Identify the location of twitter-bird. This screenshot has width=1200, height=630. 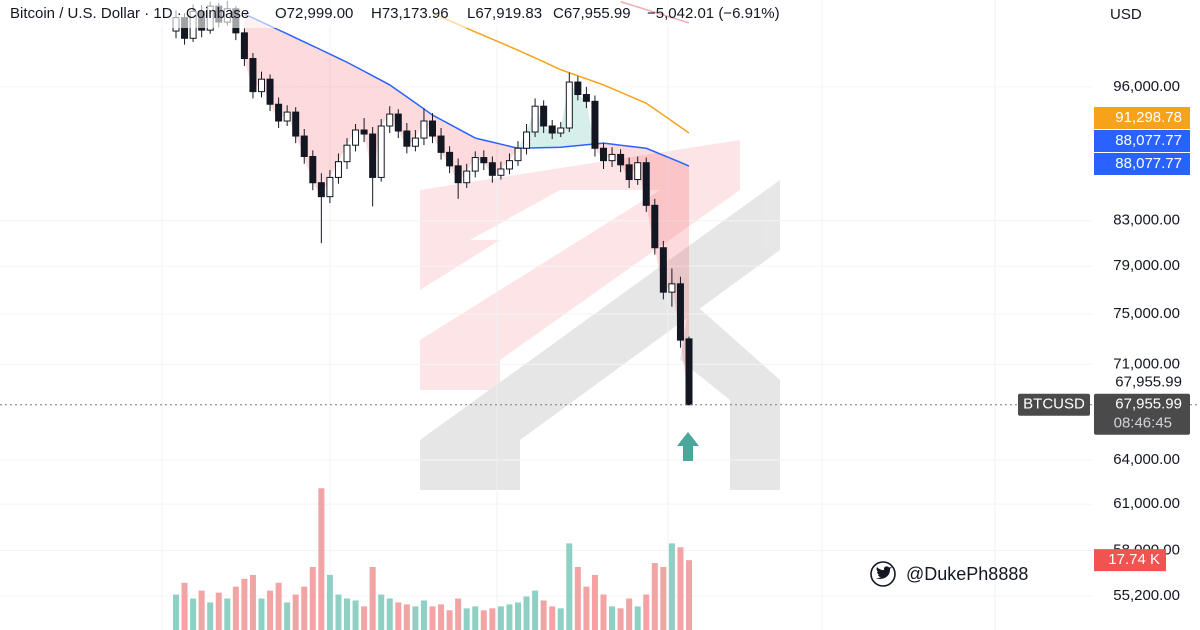
(884, 572).